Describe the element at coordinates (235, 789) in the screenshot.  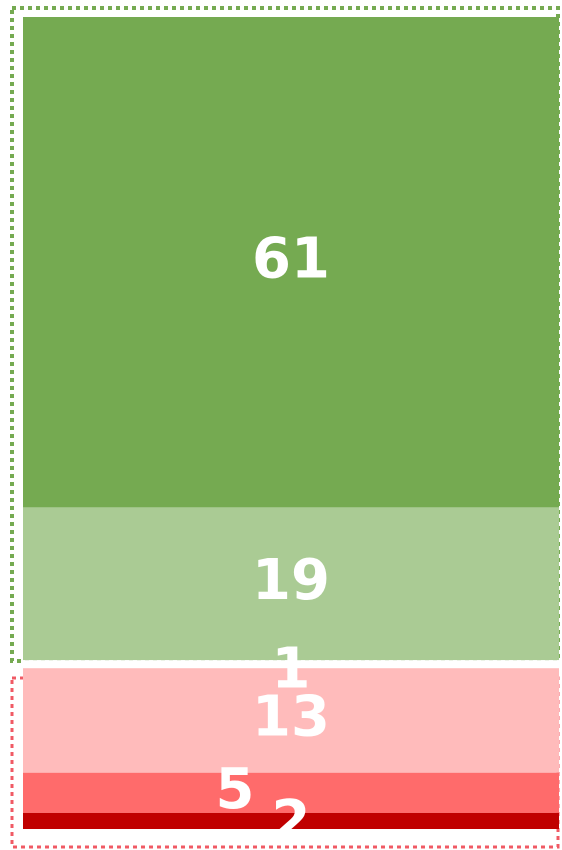
I see `data-label: 5` at that location.